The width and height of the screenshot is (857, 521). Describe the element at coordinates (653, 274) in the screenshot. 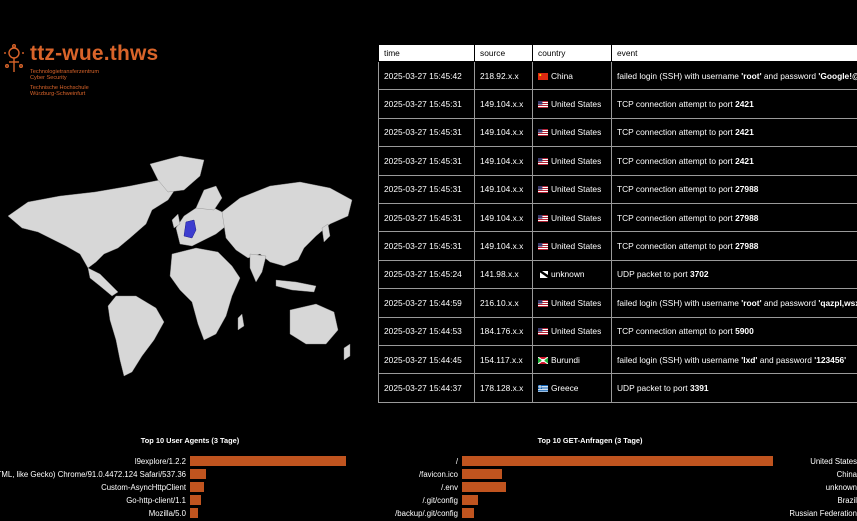

I see `event-text: UDP packet to port` at that location.